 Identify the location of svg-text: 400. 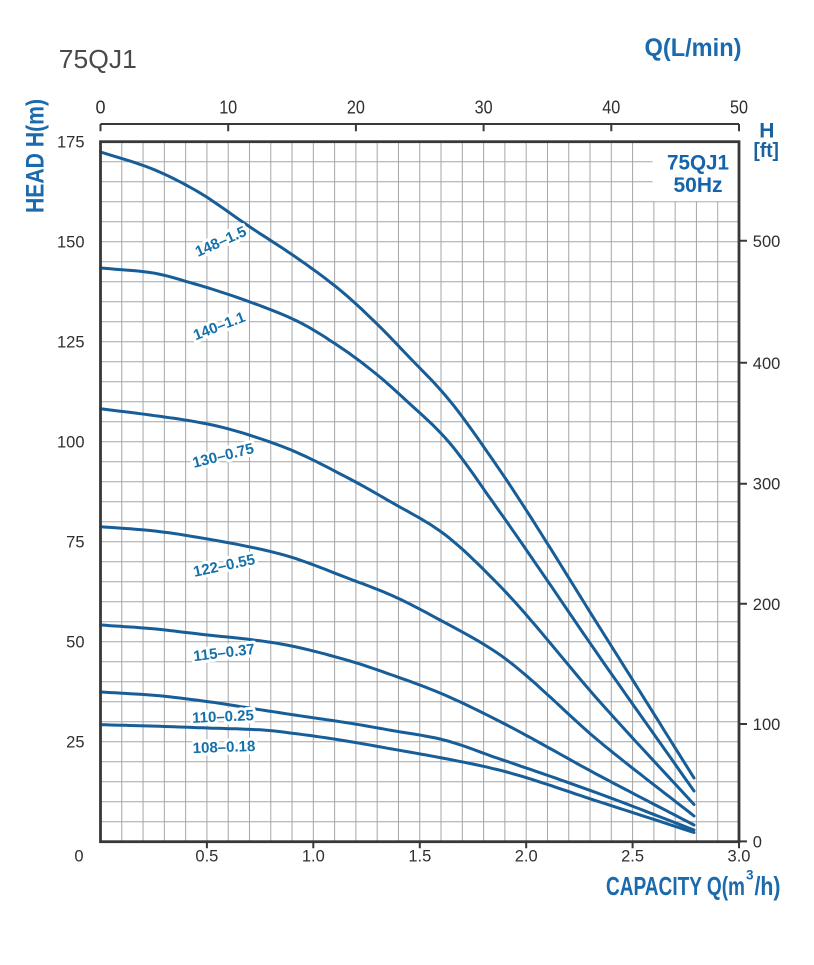
(767, 364).